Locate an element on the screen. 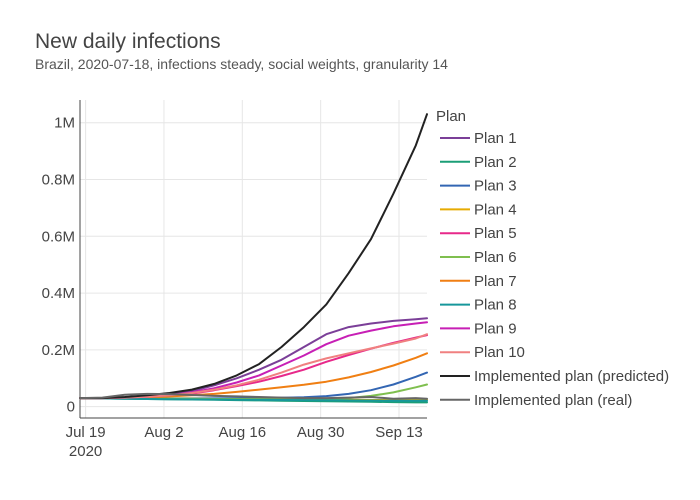  x-tick-label: Aug 2 is located at coordinates (163, 432).